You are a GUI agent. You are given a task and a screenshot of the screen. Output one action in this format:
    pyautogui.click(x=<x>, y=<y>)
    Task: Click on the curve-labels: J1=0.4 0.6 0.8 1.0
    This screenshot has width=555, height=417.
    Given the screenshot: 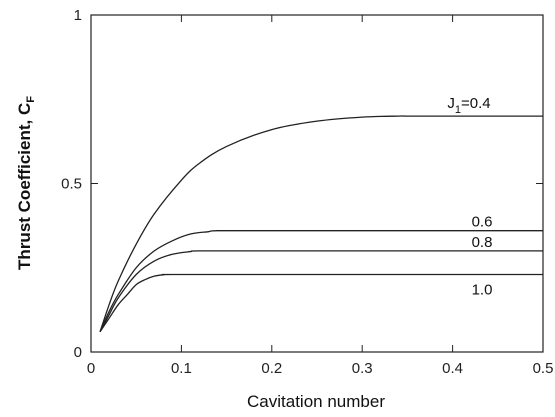 What is the action you would take?
    pyautogui.click(x=469, y=196)
    